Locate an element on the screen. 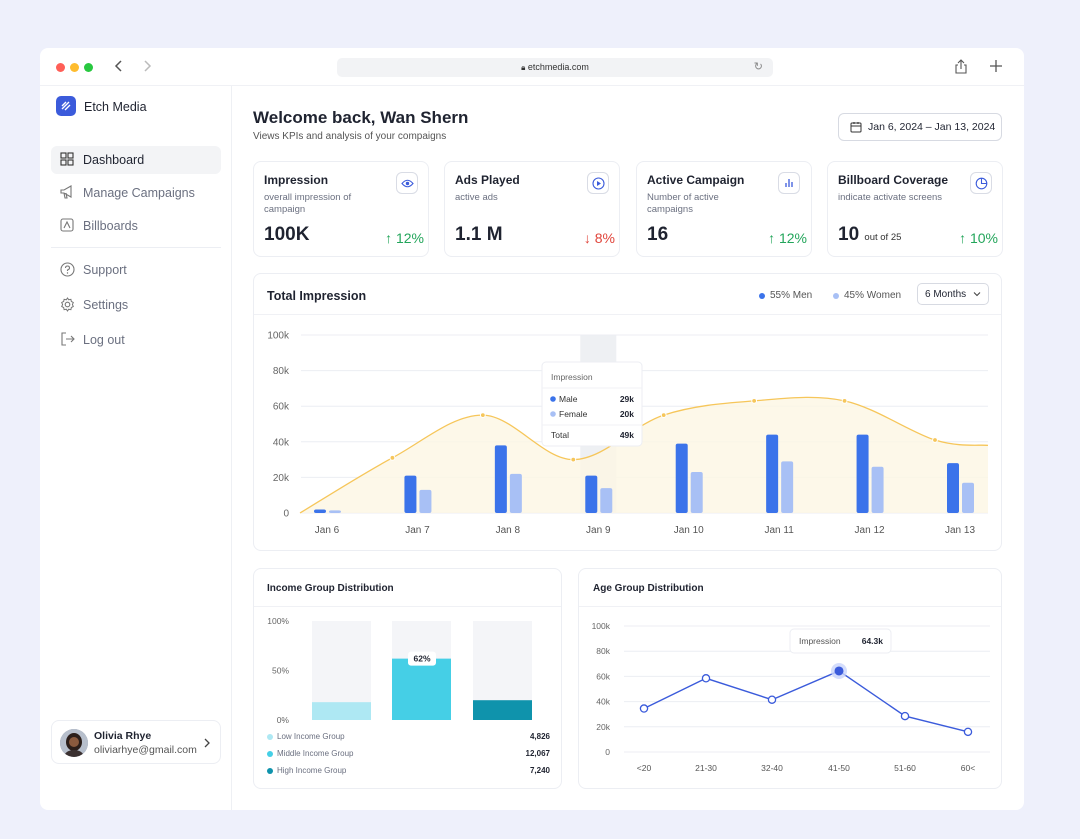  x-tick-label: Jan 13 is located at coordinates (960, 530).